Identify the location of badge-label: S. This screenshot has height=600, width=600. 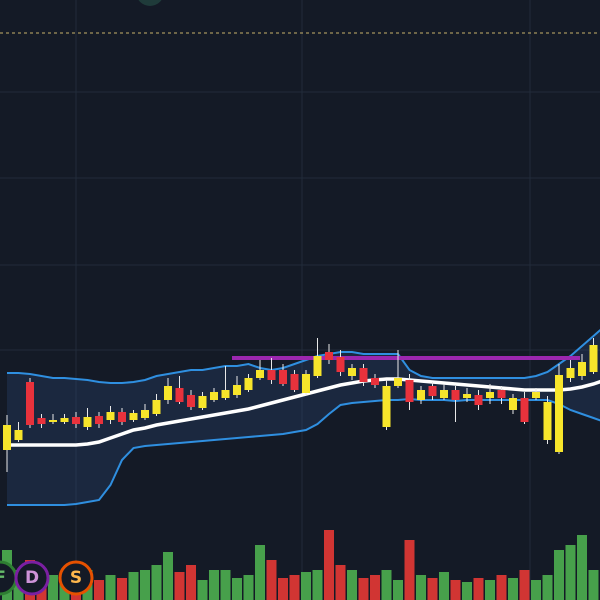
(76, 578).